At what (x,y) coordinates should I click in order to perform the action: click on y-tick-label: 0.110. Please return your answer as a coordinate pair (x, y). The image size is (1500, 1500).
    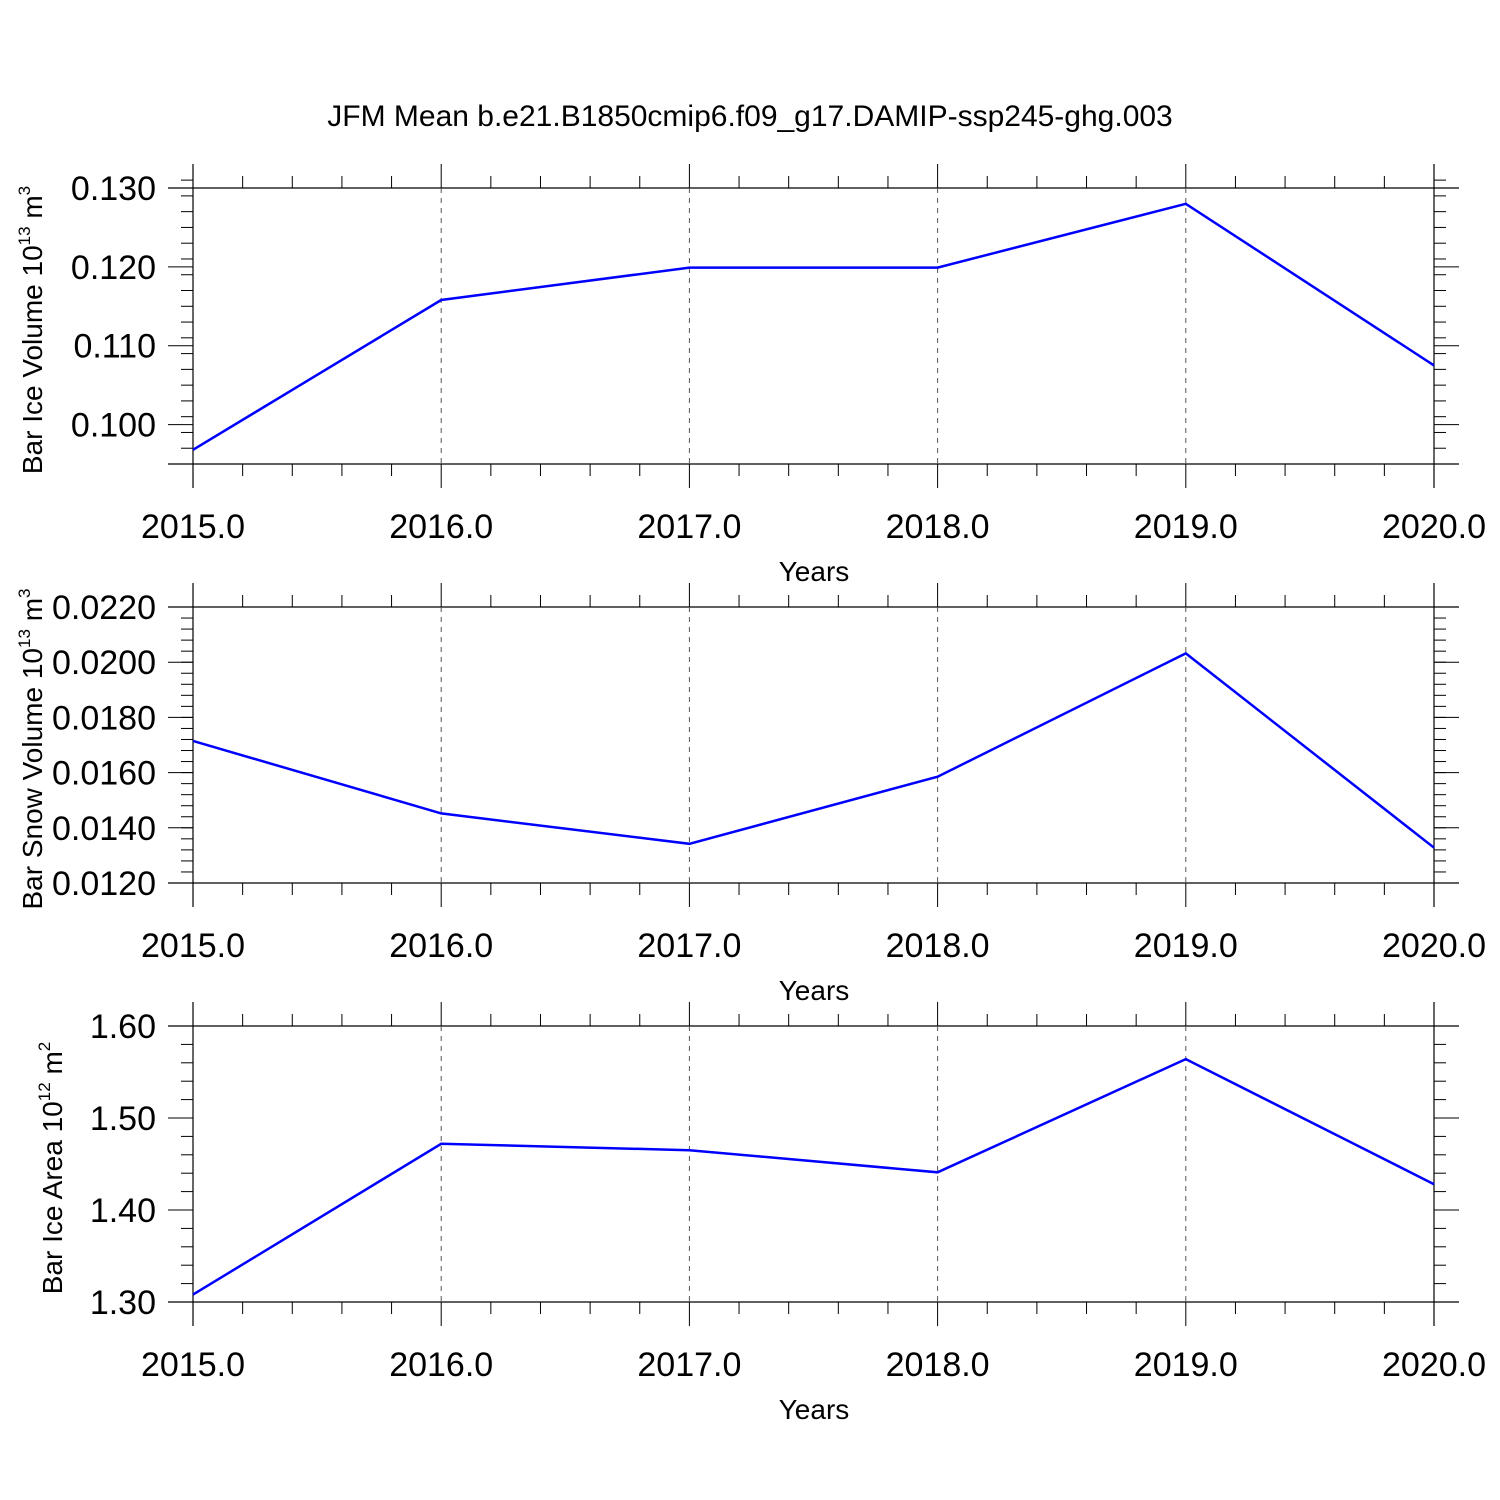
    Looking at the image, I should click on (114, 347).